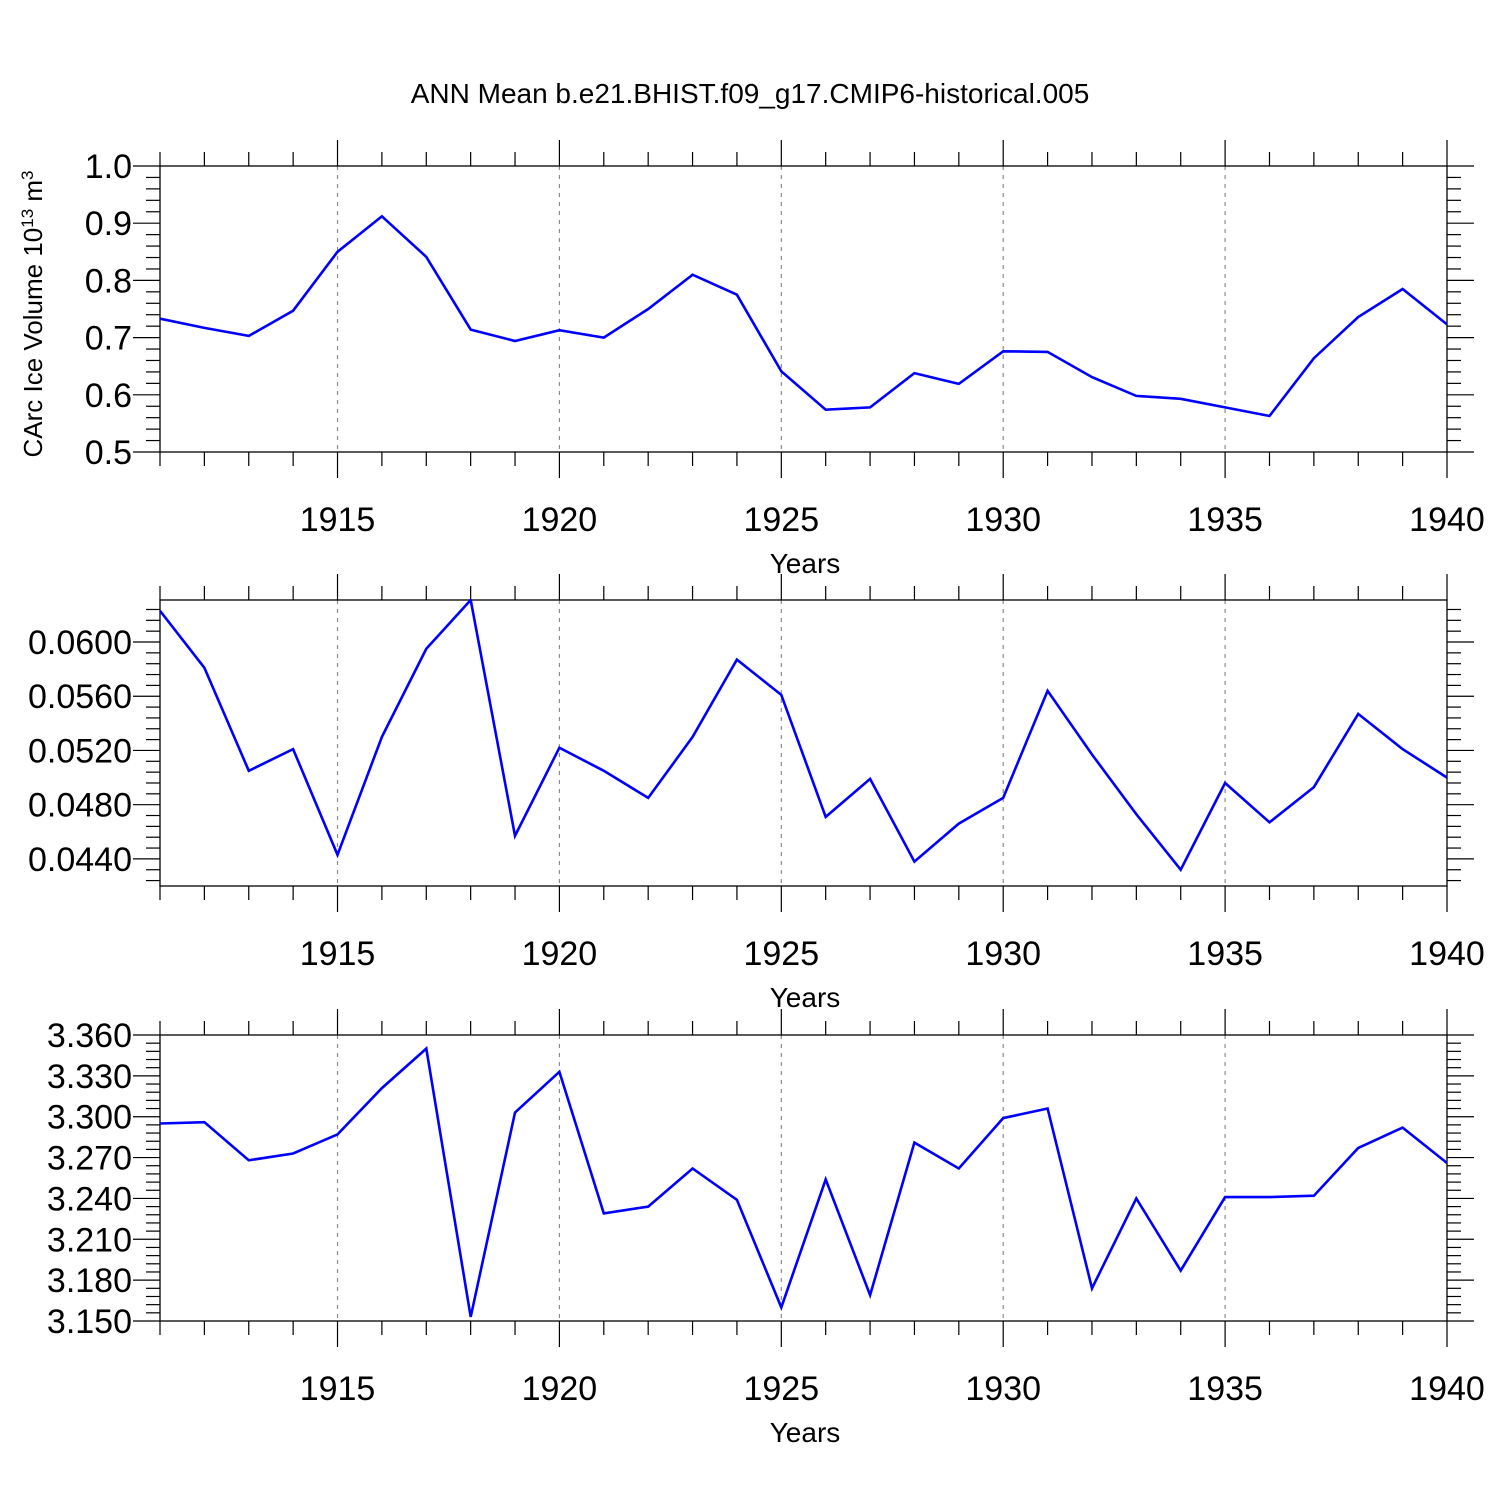 This screenshot has height=1500, width=1500. I want to click on y-tick-label: 3.240, so click(89, 1199).